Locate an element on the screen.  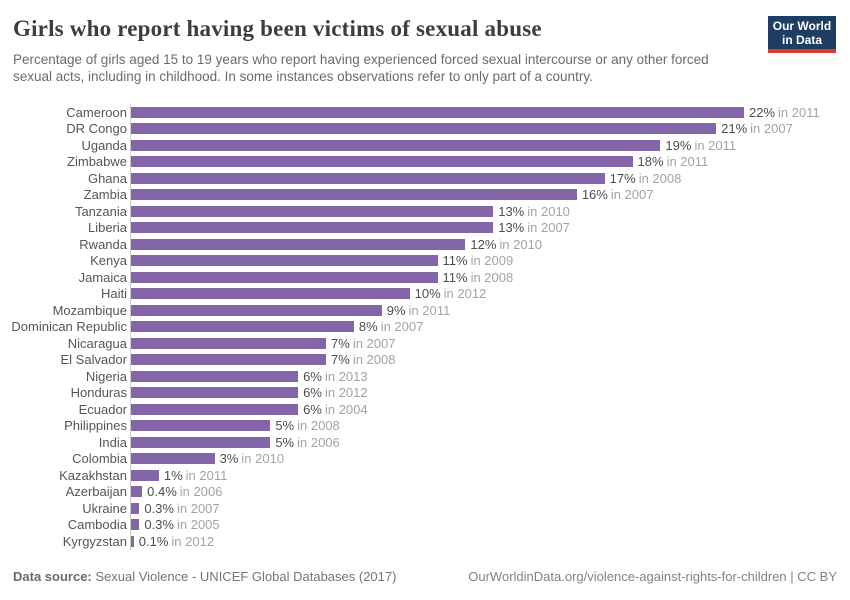
bar-row: Cambodia 0.3% in 2005 is located at coordinates (425, 524).